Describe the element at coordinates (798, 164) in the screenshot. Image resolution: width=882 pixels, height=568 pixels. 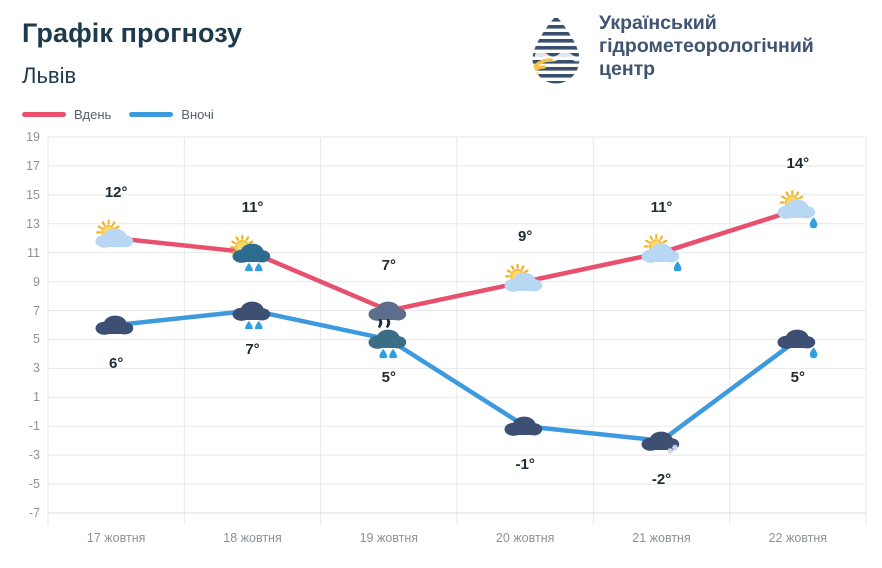
I see `data-point-label-day: 14°` at that location.